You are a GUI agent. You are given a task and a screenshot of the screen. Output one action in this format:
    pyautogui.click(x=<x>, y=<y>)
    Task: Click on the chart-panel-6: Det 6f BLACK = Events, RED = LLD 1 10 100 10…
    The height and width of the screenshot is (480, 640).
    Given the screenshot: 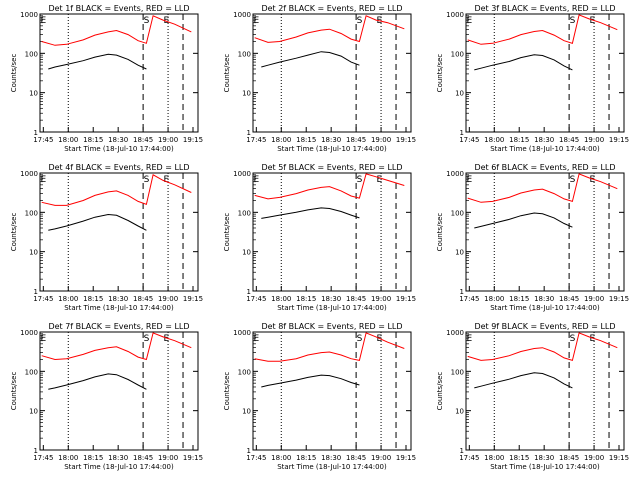 What is the action you would take?
    pyautogui.click(x=532, y=237)
    